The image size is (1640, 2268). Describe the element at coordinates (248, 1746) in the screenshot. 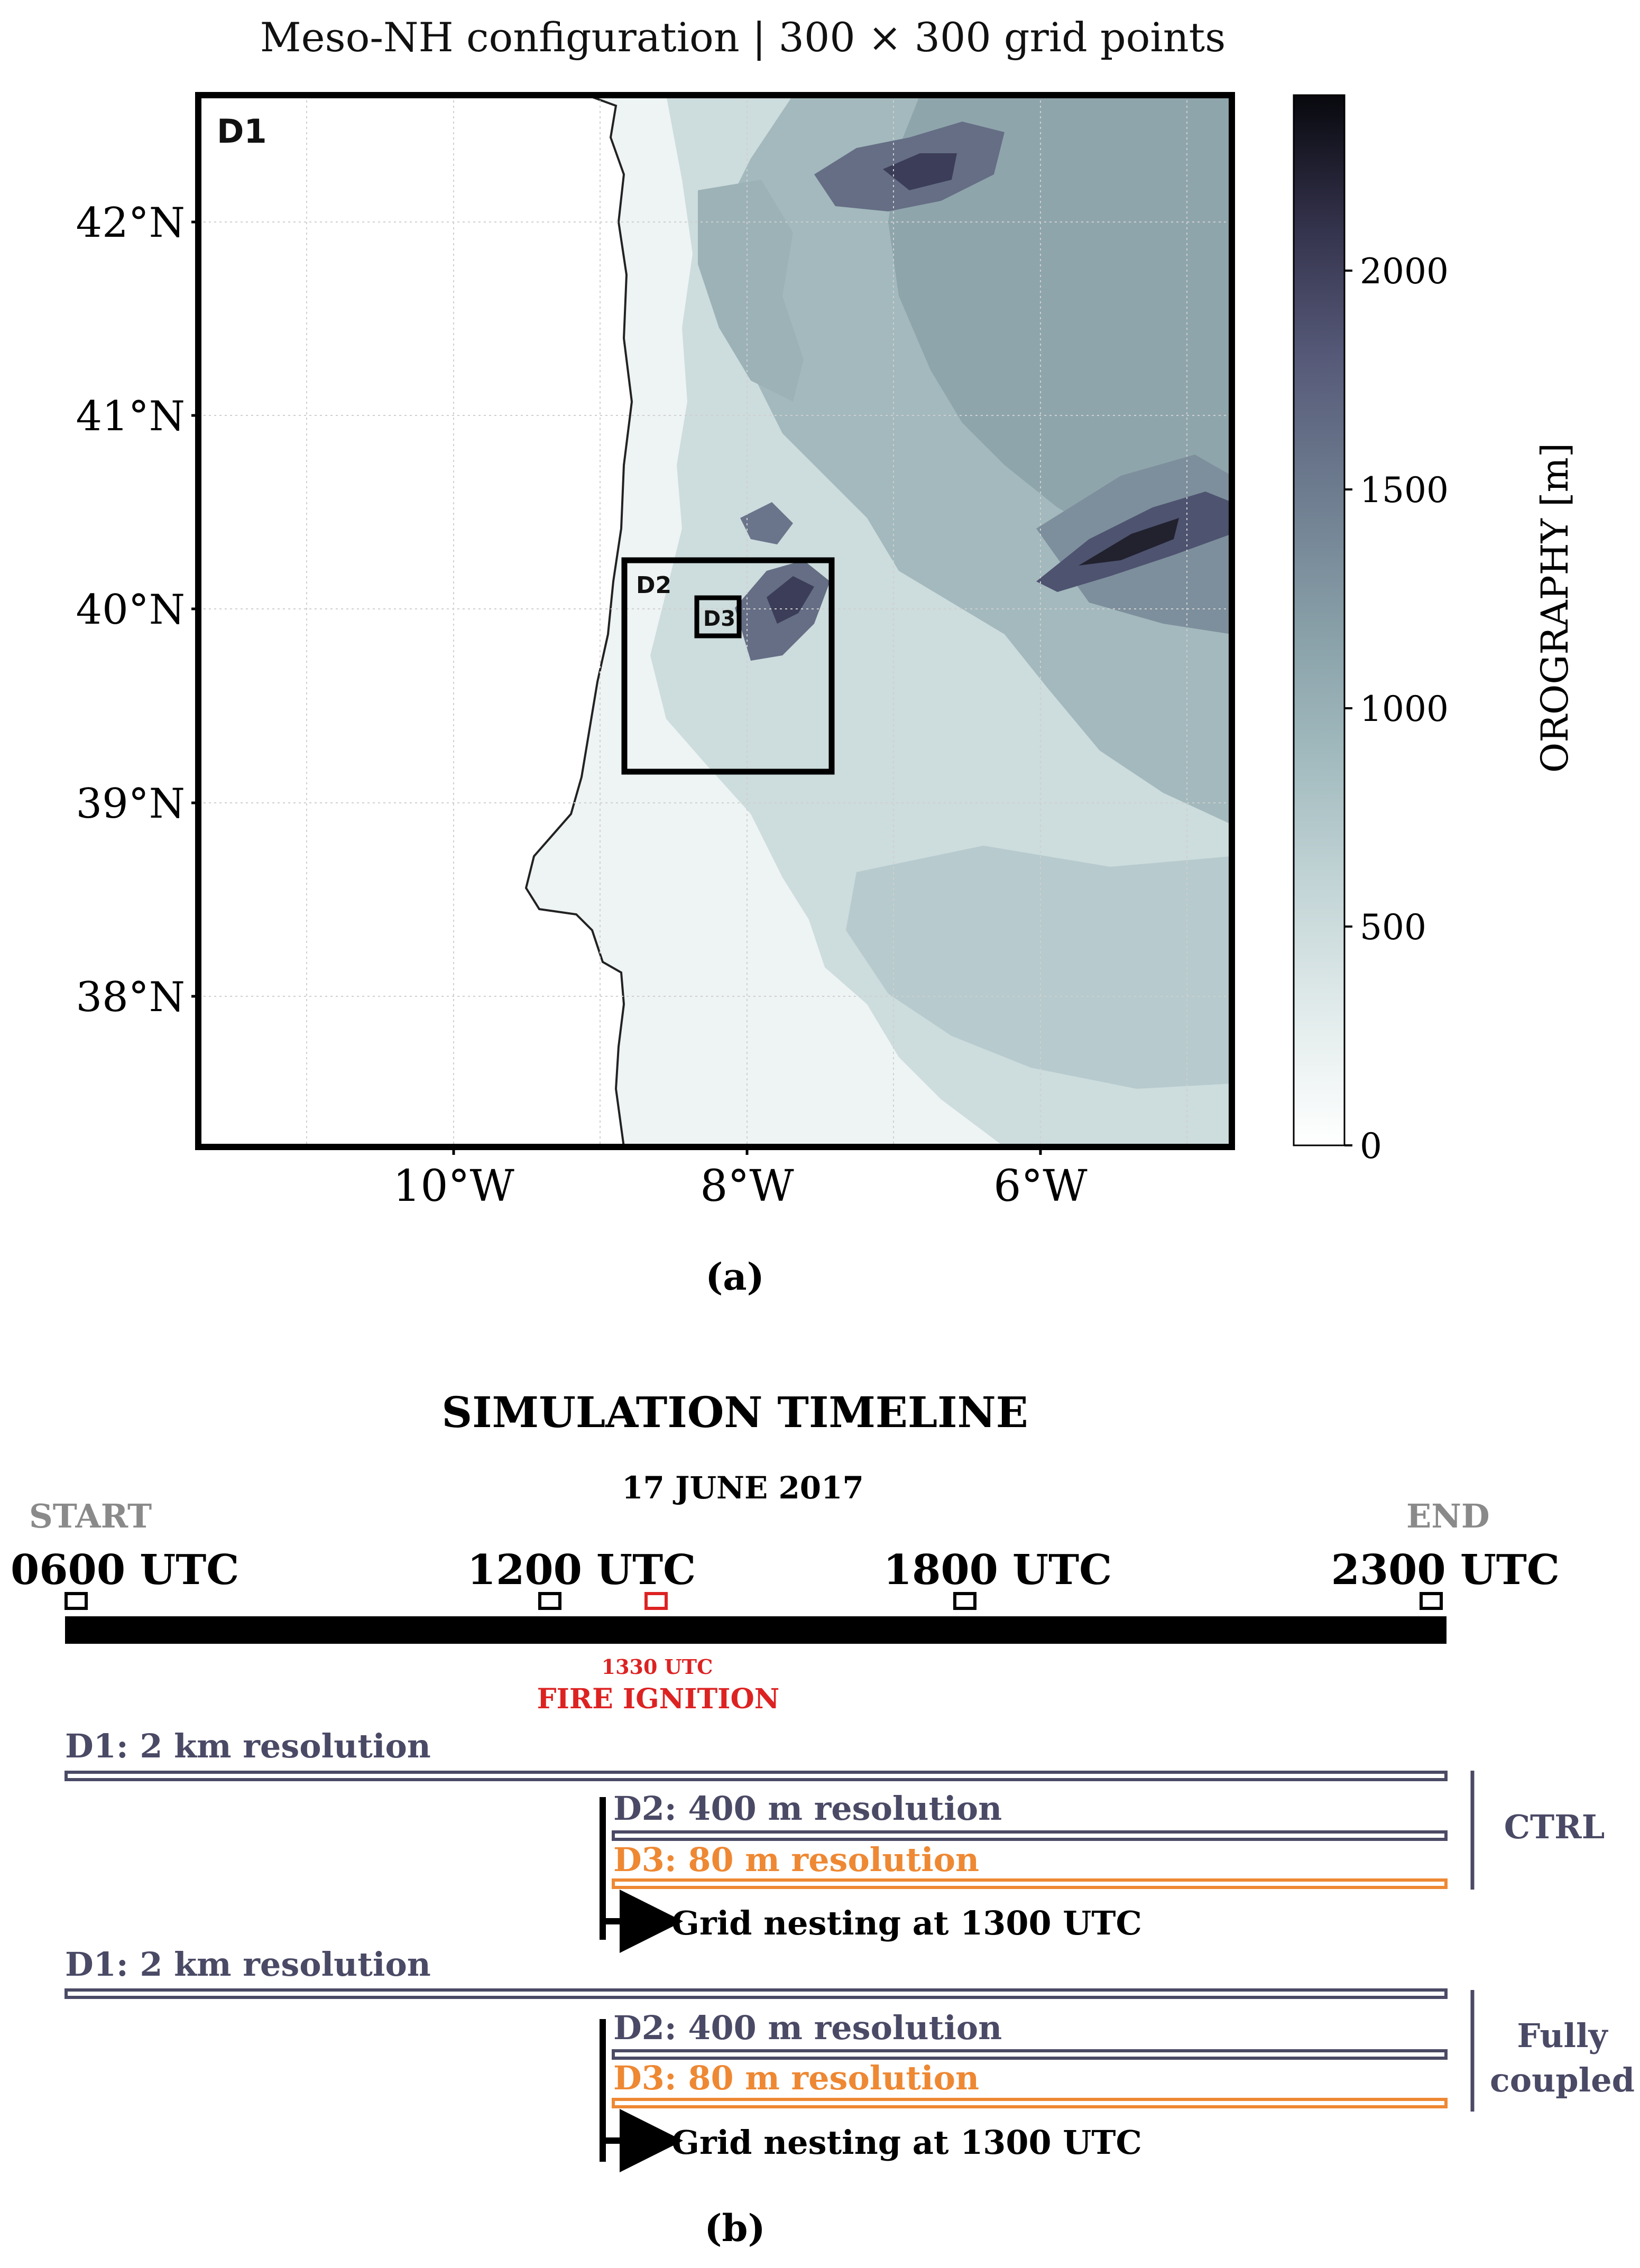

I see `ctrl-d1-label: D1: 2 km resolution` at that location.